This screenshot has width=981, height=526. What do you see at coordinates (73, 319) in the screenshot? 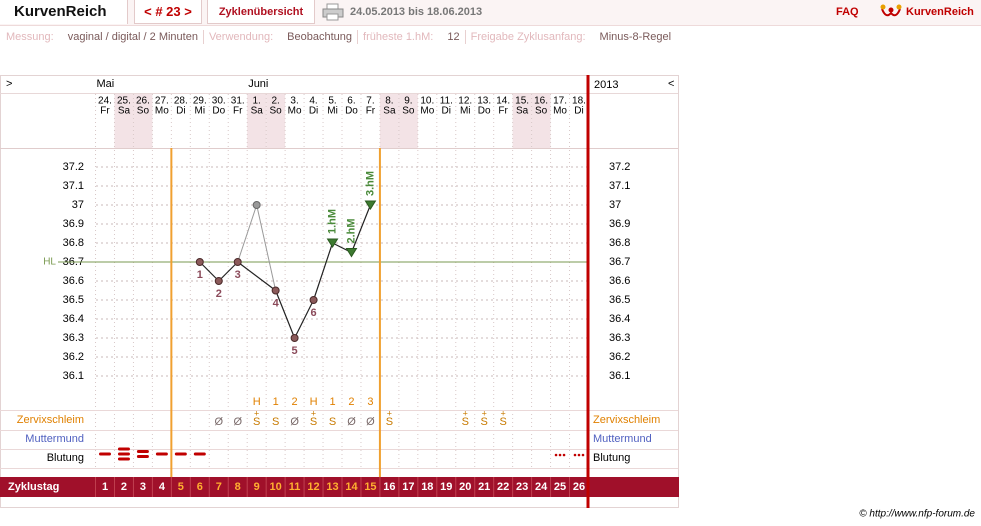
I see `y-tick-label: 36.4` at bounding box center [73, 319].